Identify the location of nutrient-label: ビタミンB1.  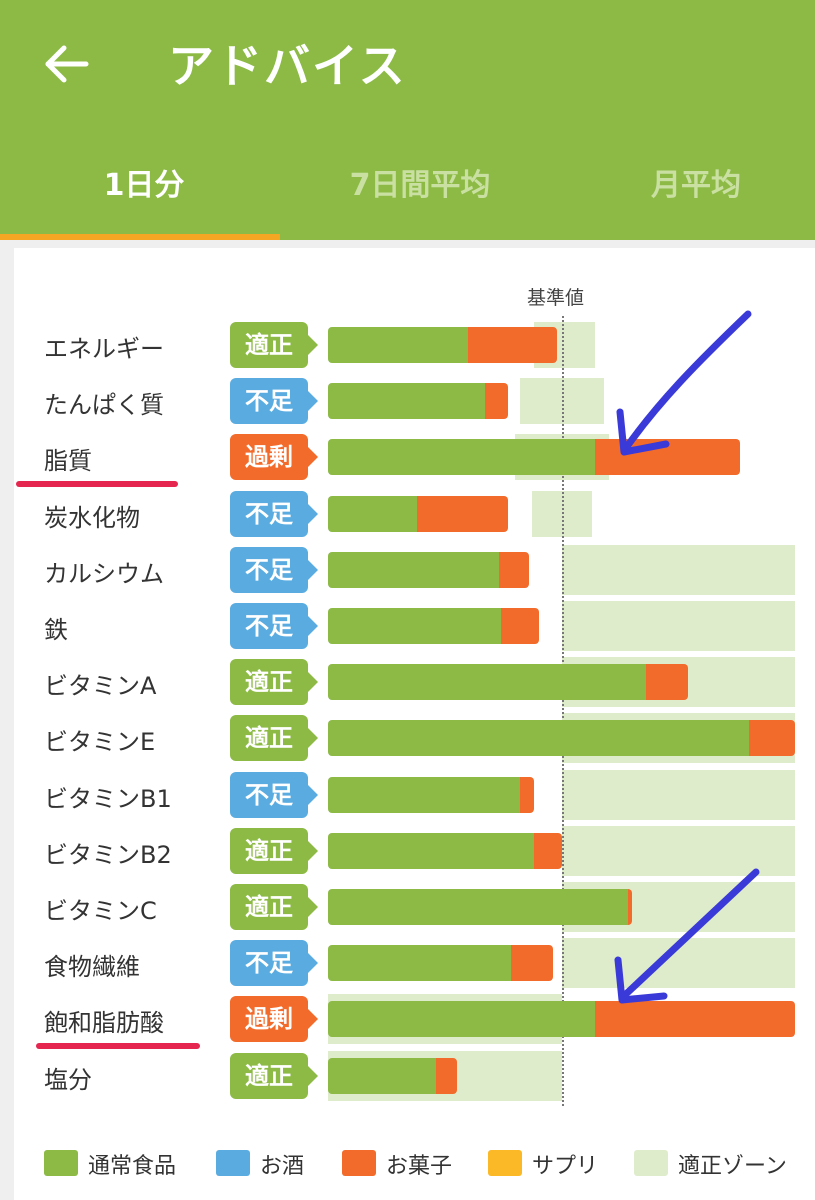
(108, 798).